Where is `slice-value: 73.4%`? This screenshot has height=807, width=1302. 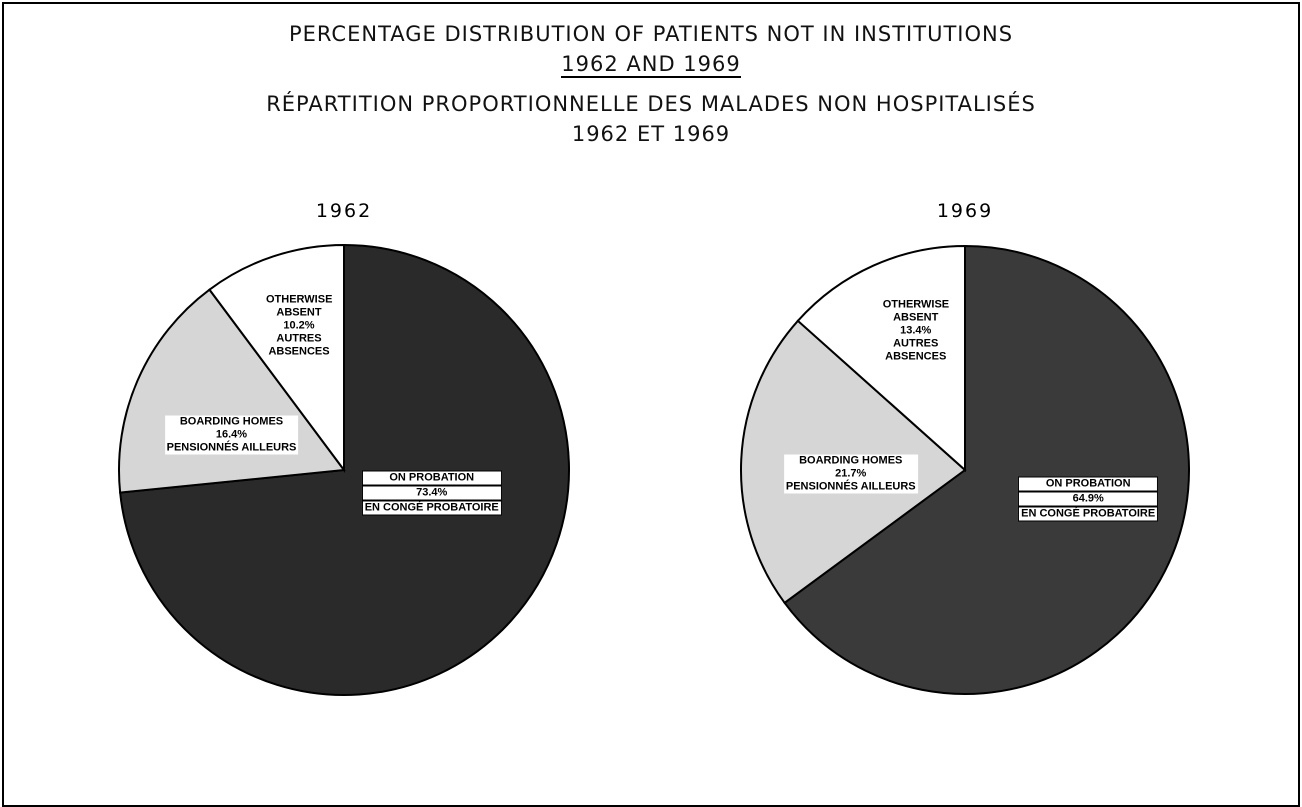 slice-value: 73.4% is located at coordinates (431, 492).